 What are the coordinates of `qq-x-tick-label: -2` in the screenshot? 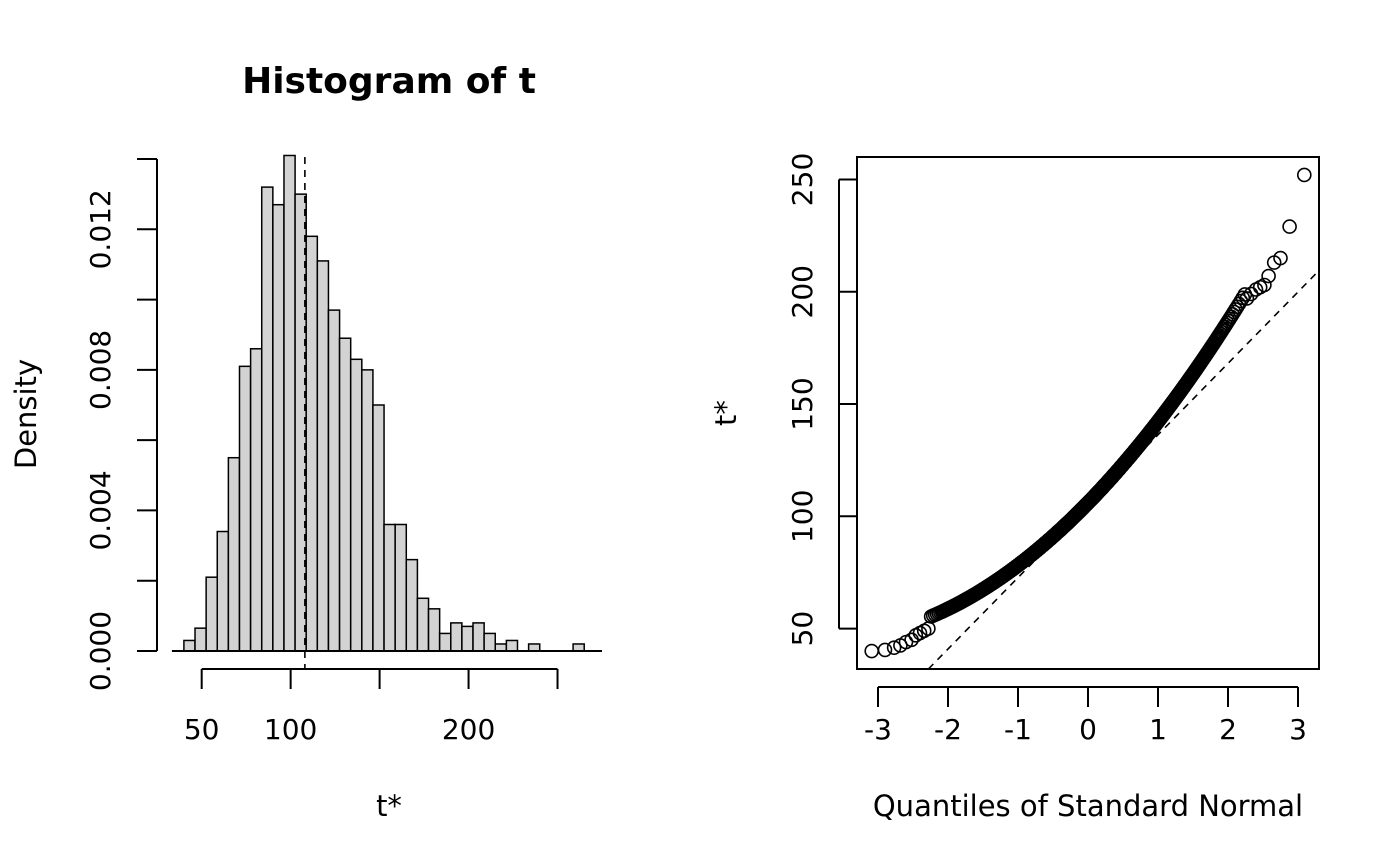 It's located at (948, 729).